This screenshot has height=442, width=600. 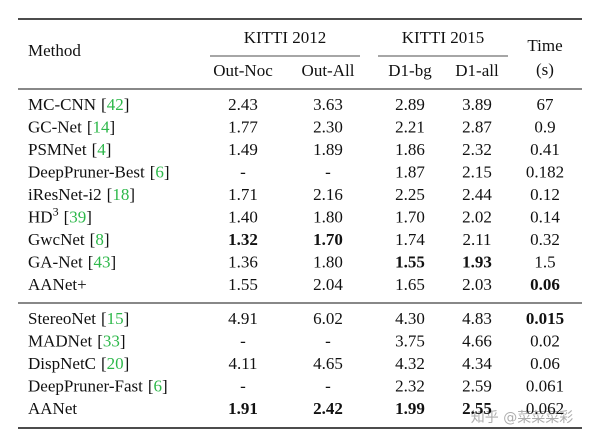 What do you see at coordinates (545, 194) in the screenshot?
I see `value-cell: 0.12` at bounding box center [545, 194].